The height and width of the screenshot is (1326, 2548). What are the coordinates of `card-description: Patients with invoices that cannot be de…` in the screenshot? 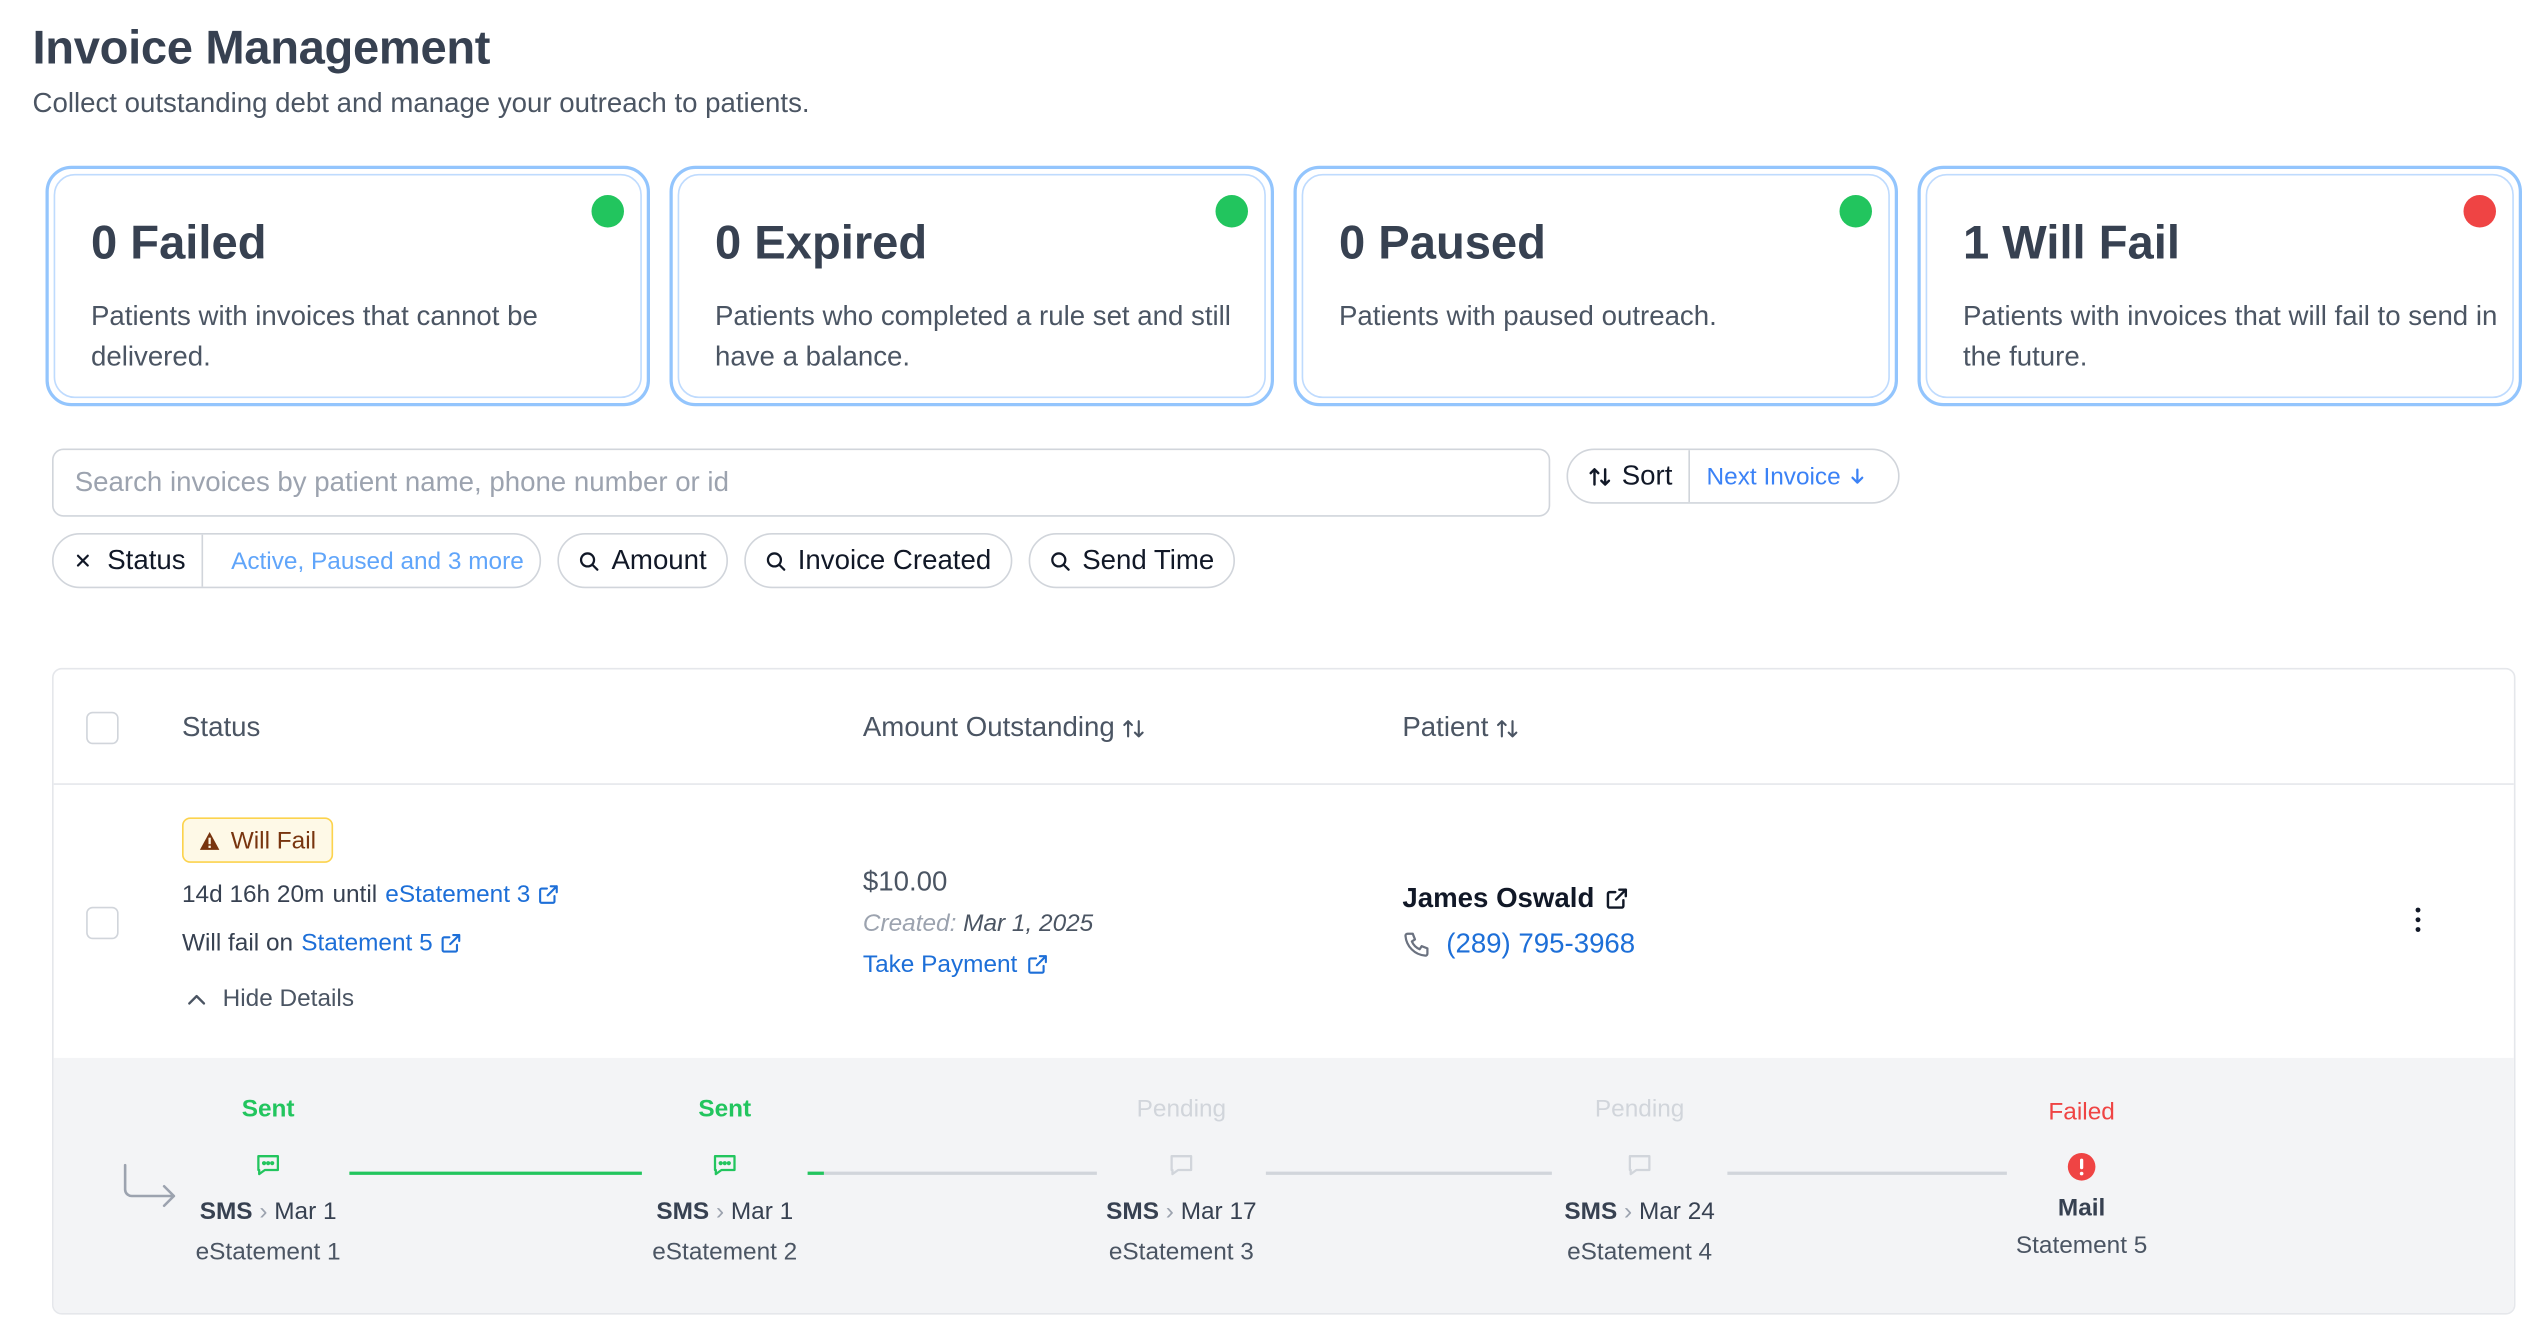 It's located at (314, 336).